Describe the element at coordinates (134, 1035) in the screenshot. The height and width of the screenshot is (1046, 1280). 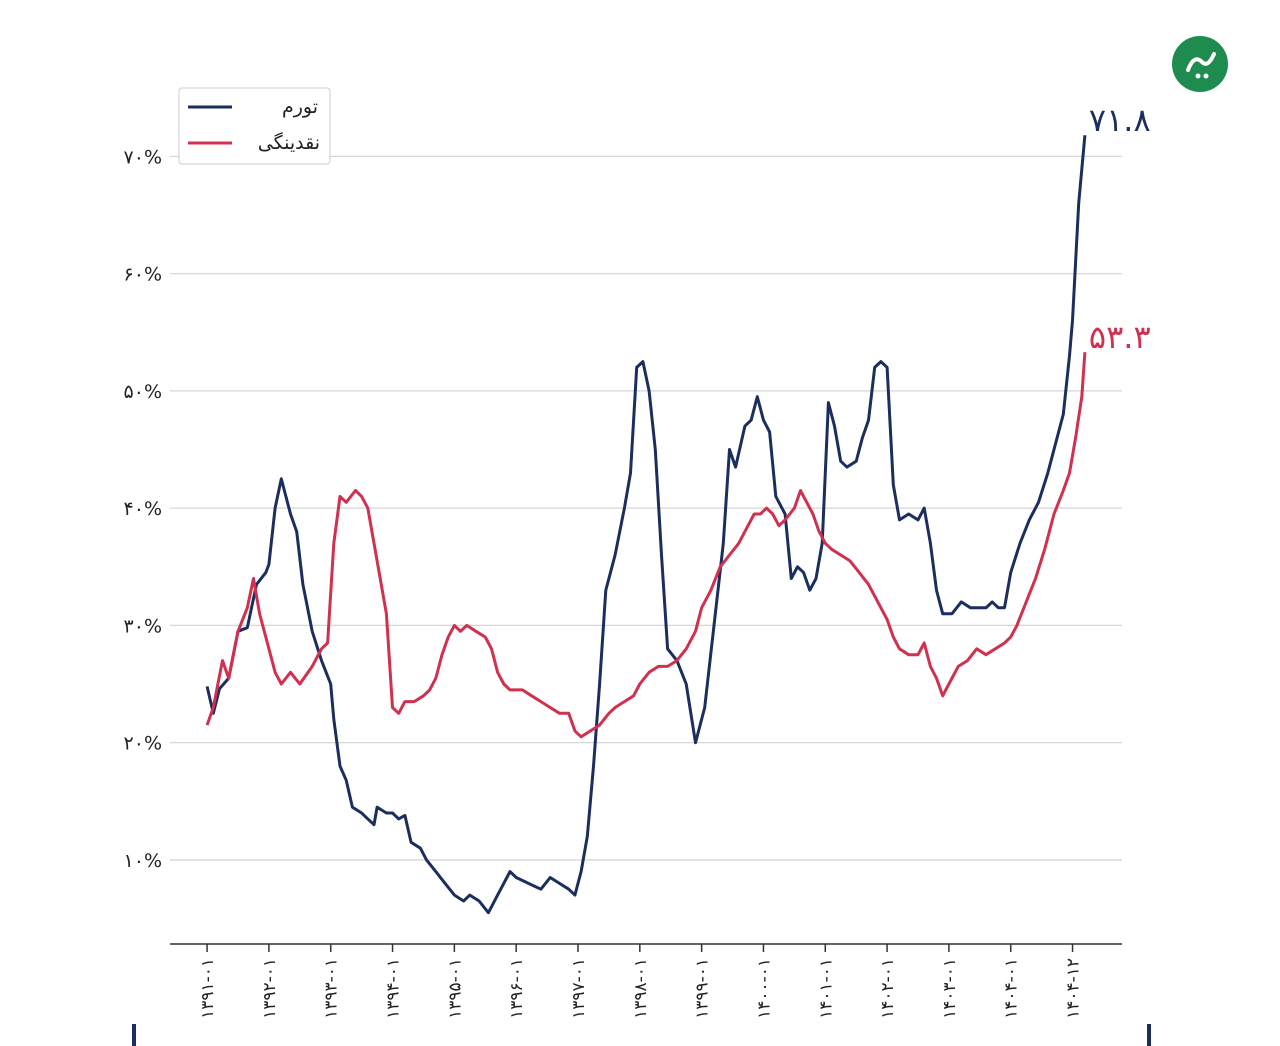
I see `frame-mark-left` at that location.